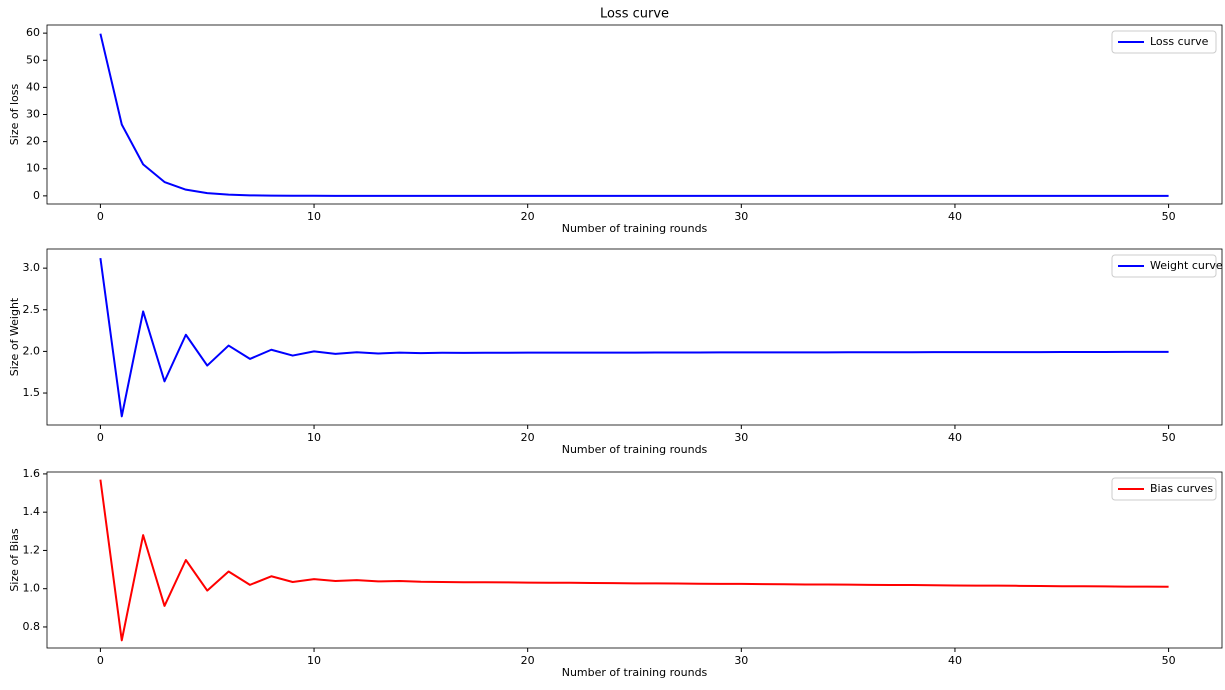 This screenshot has width=1225, height=690. I want to click on y-axis-label: Size of Bias, so click(14, 560).